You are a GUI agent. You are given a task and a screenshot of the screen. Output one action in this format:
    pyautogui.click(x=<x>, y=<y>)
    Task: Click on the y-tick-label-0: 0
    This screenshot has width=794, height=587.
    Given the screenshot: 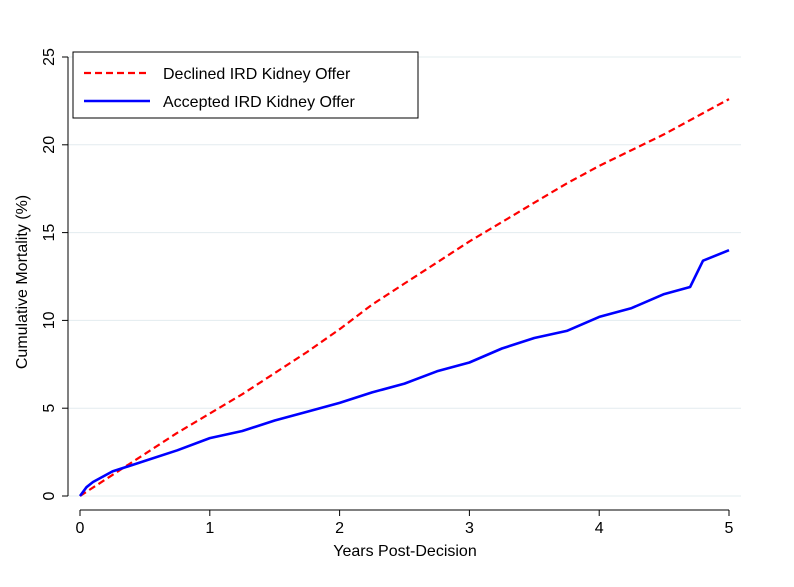 What is the action you would take?
    pyautogui.click(x=49, y=495)
    